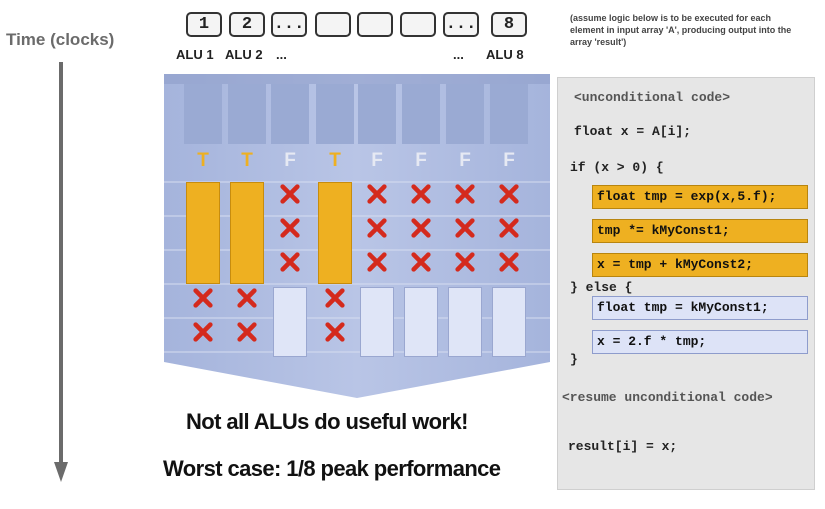  Describe the element at coordinates (623, 446) in the screenshot. I see `code-result: result[i] = x;` at that location.